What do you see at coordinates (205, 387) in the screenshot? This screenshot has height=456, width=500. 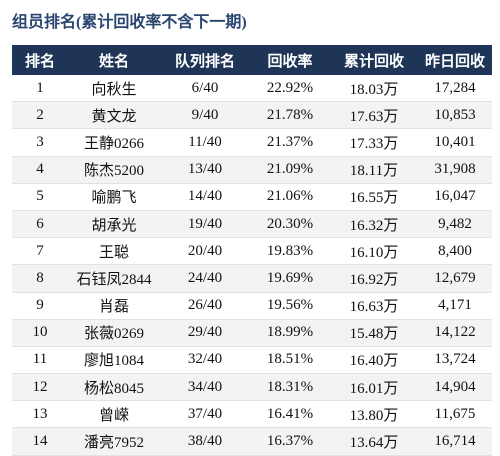 I see `table-cell: 34/40` at bounding box center [205, 387].